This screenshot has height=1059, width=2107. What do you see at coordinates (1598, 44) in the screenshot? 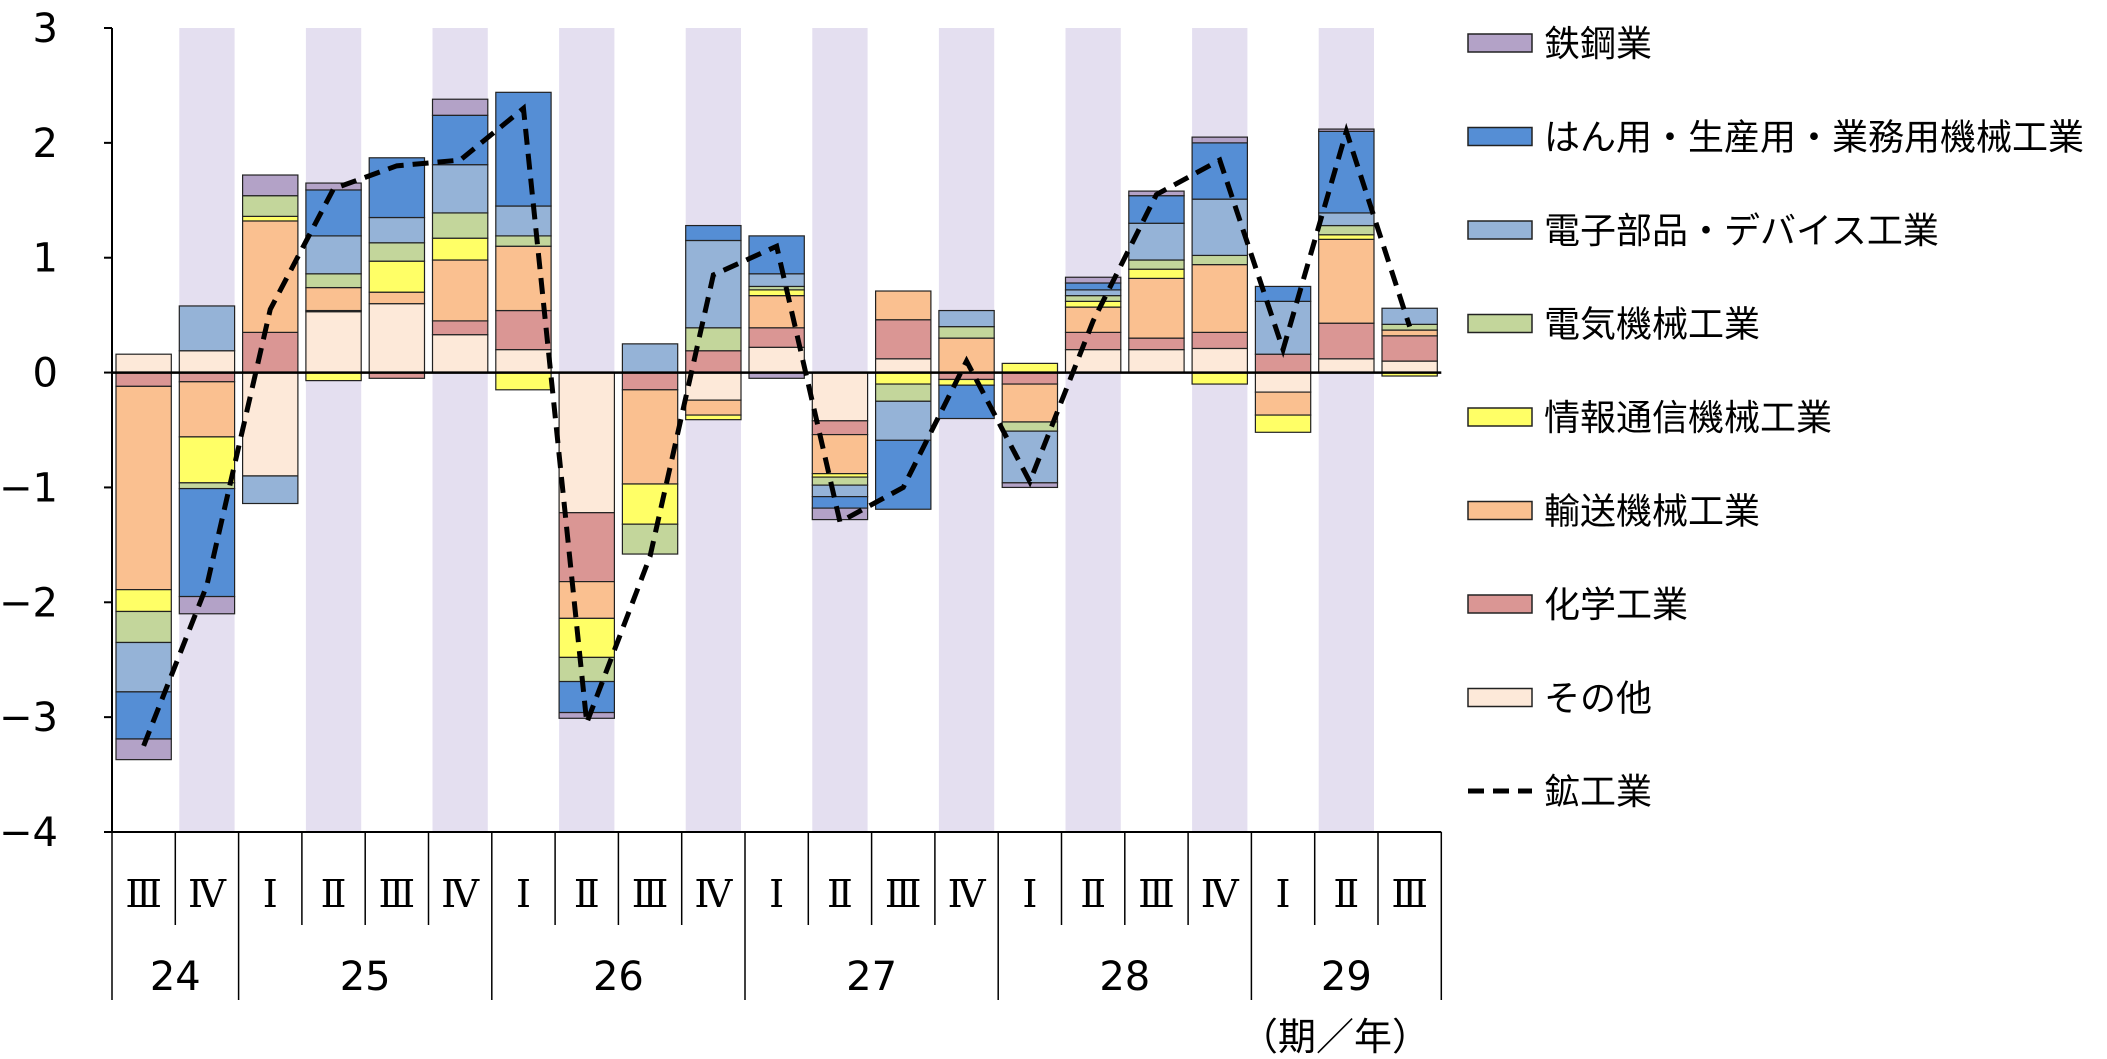
I see `legend-label: 鉄鋼業` at bounding box center [1598, 44].